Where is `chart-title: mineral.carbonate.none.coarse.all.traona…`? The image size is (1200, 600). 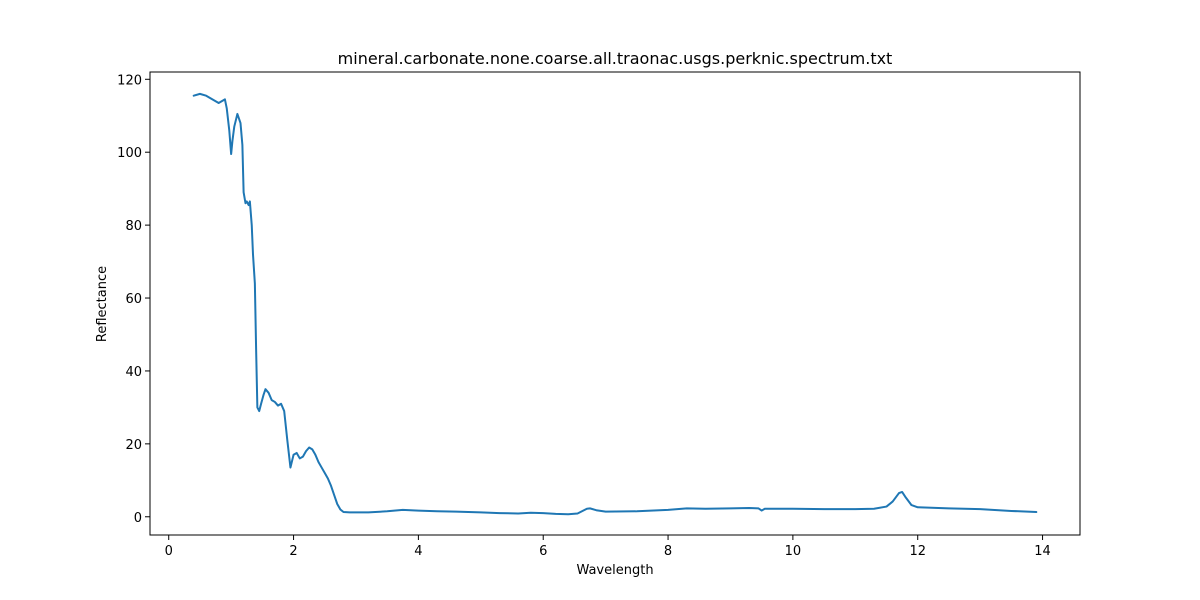
chart-title: mineral.carbonate.none.coarse.all.traona… is located at coordinates (615, 58).